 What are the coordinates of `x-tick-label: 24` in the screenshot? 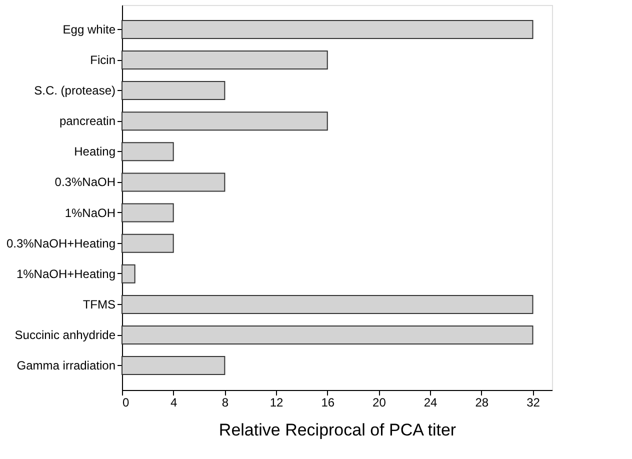 It's located at (431, 403).